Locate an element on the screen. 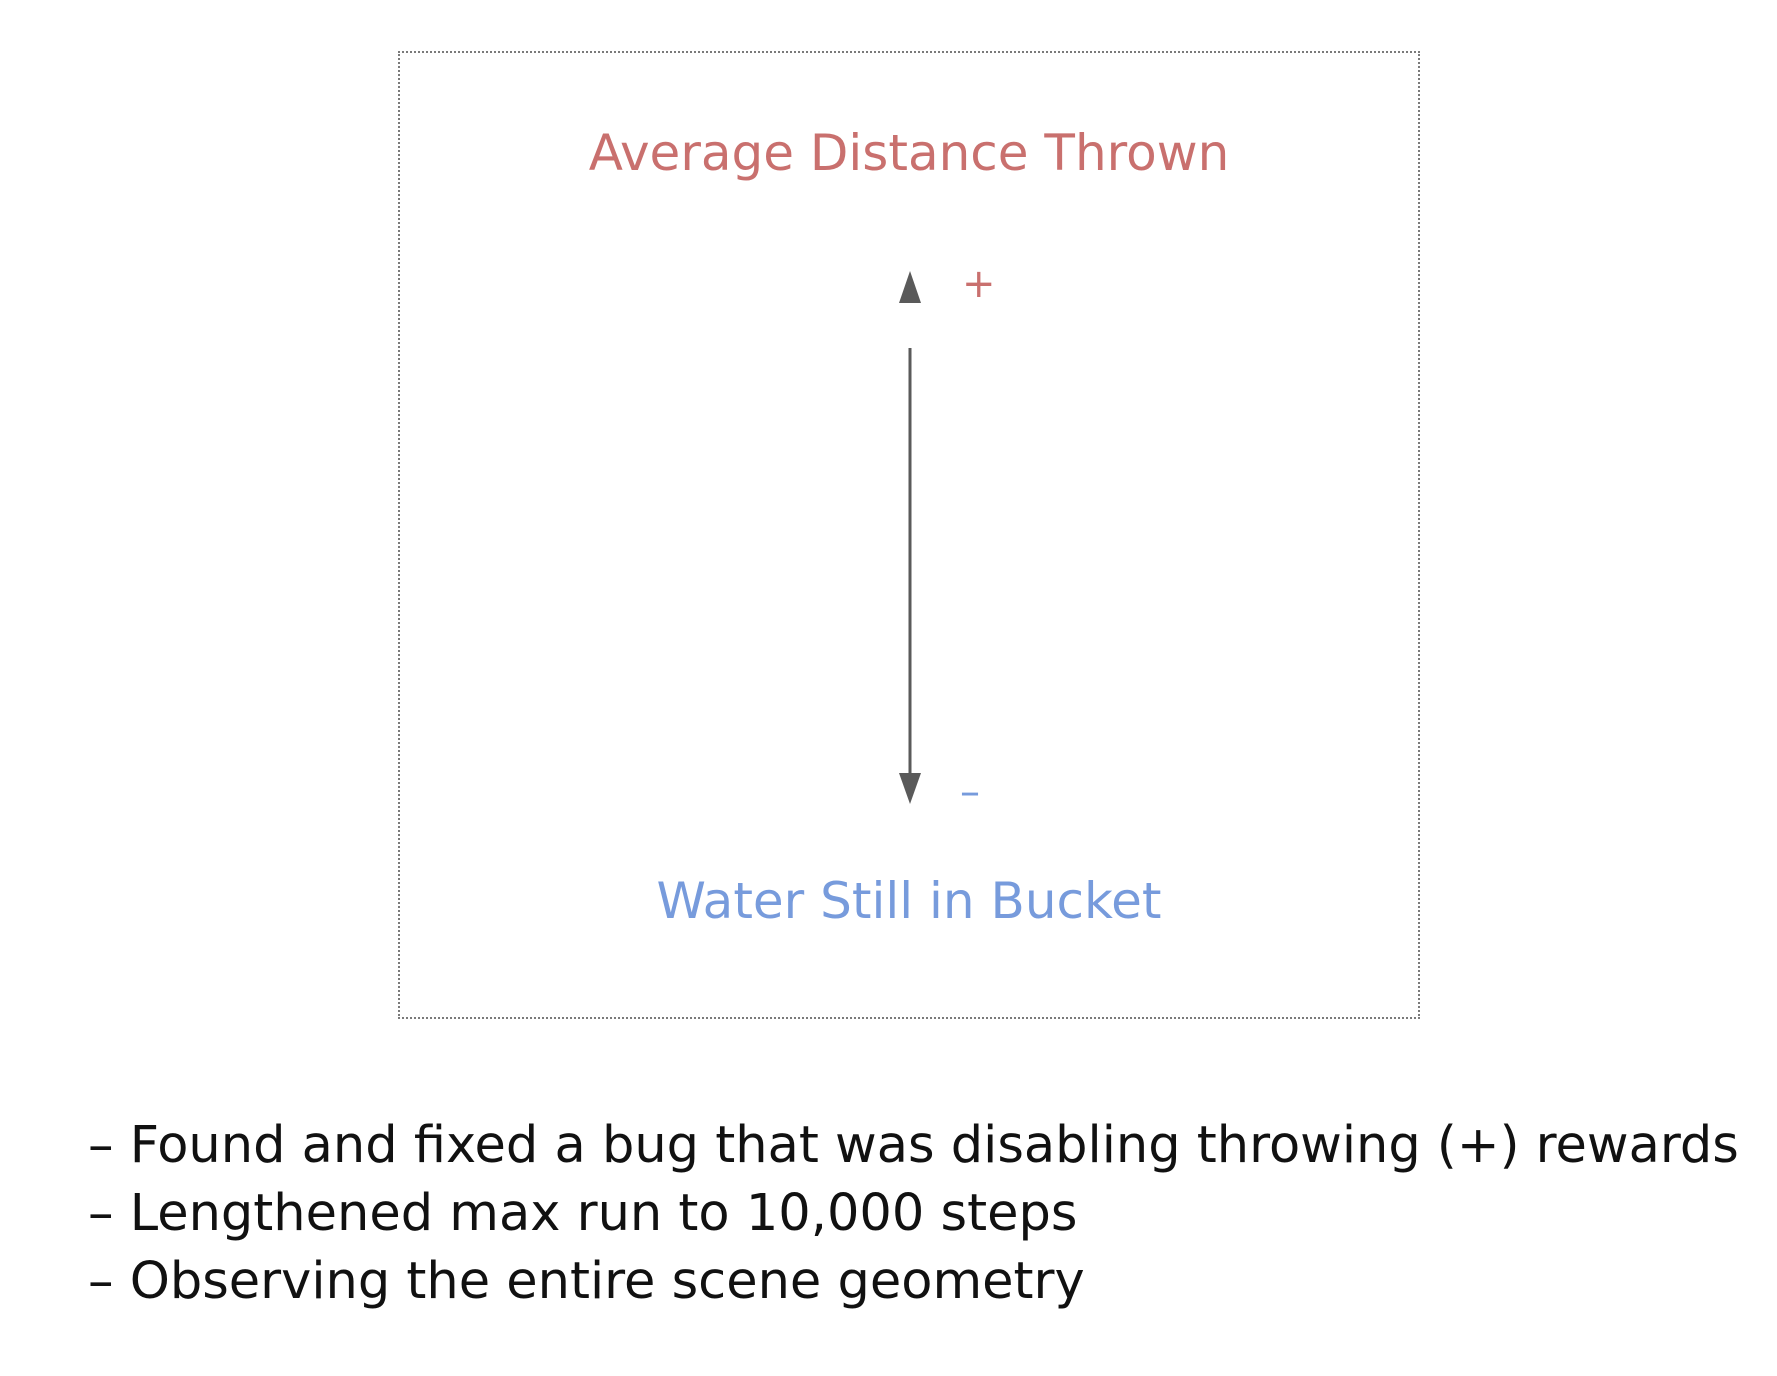  minus-sign: – is located at coordinates (970, 792).